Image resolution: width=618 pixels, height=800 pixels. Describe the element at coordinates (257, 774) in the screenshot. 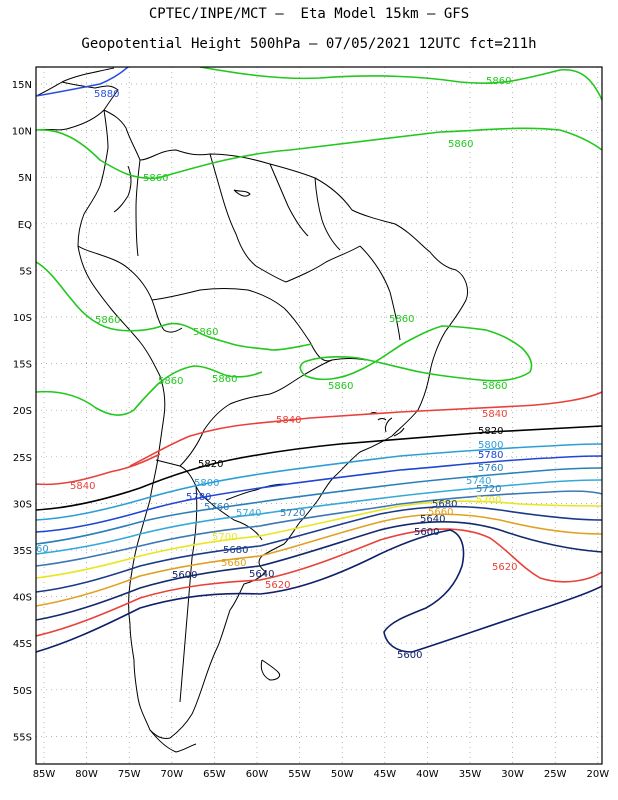

I see `lon-tick-label: 60W` at that location.